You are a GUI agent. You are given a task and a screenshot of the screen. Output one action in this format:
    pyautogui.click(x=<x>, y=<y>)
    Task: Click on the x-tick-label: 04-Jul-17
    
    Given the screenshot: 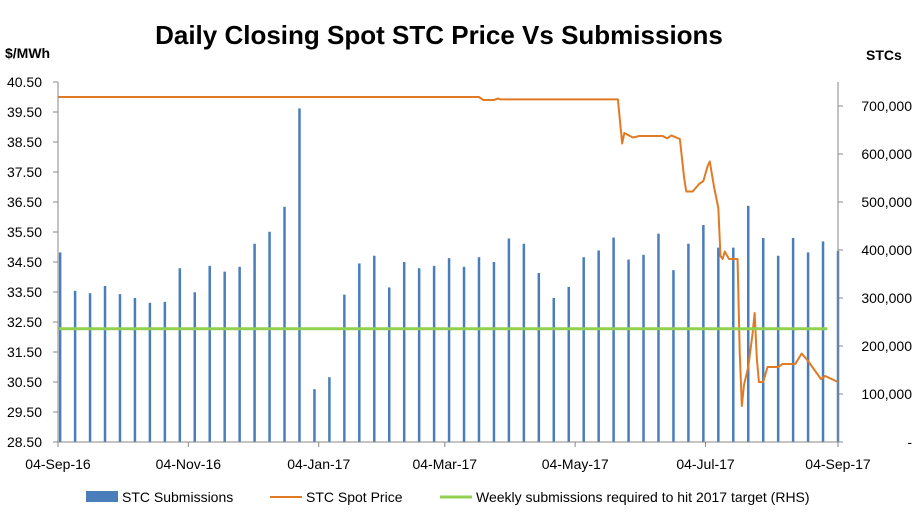 What is the action you would take?
    pyautogui.click(x=705, y=464)
    